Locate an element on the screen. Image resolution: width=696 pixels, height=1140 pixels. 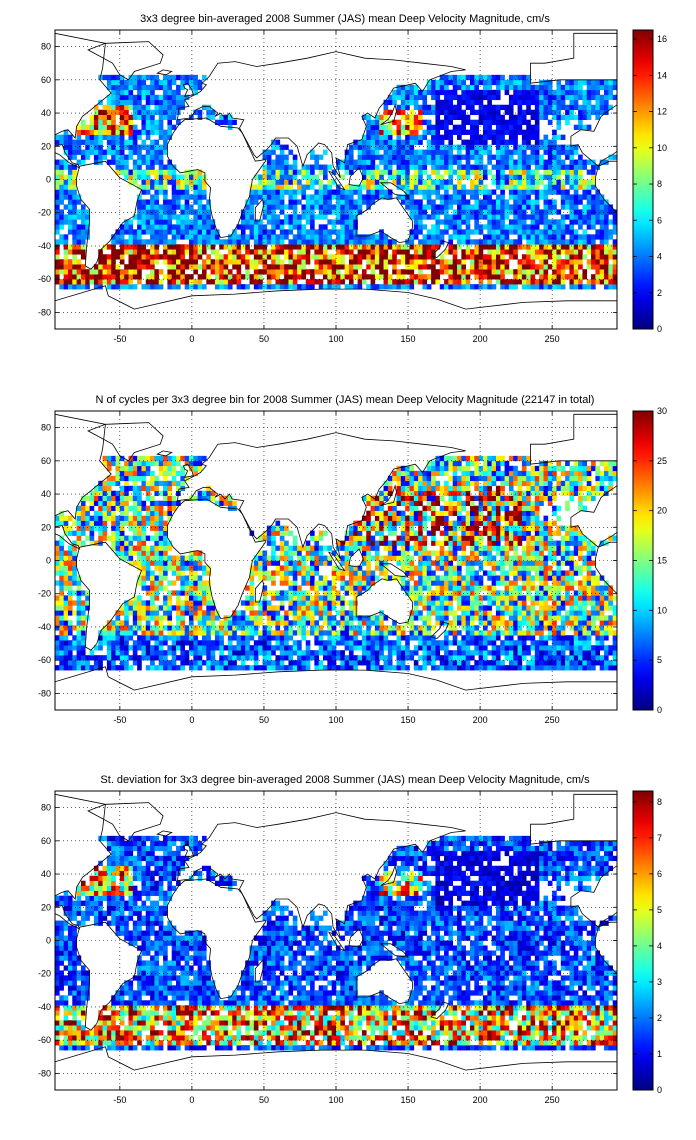
colorbar-tick-label: 16 is located at coordinates (662, 39).